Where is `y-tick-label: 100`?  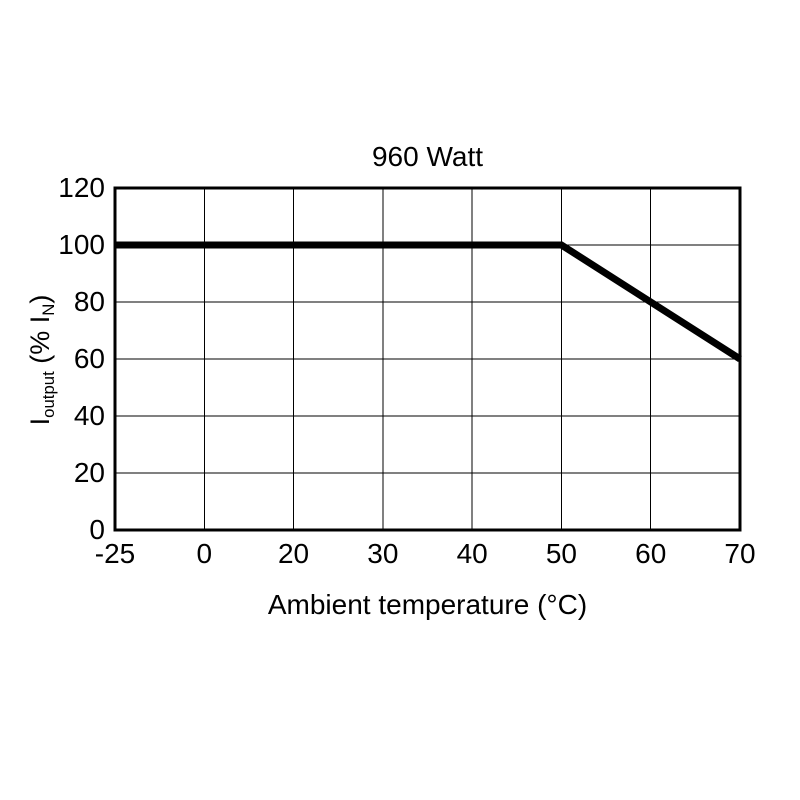 y-tick-label: 100 is located at coordinates (81, 244).